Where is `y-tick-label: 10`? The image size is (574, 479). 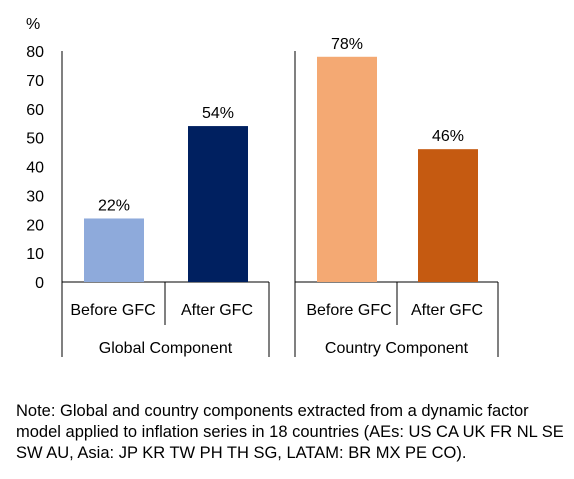
y-tick-label: 10 is located at coordinates (35, 254).